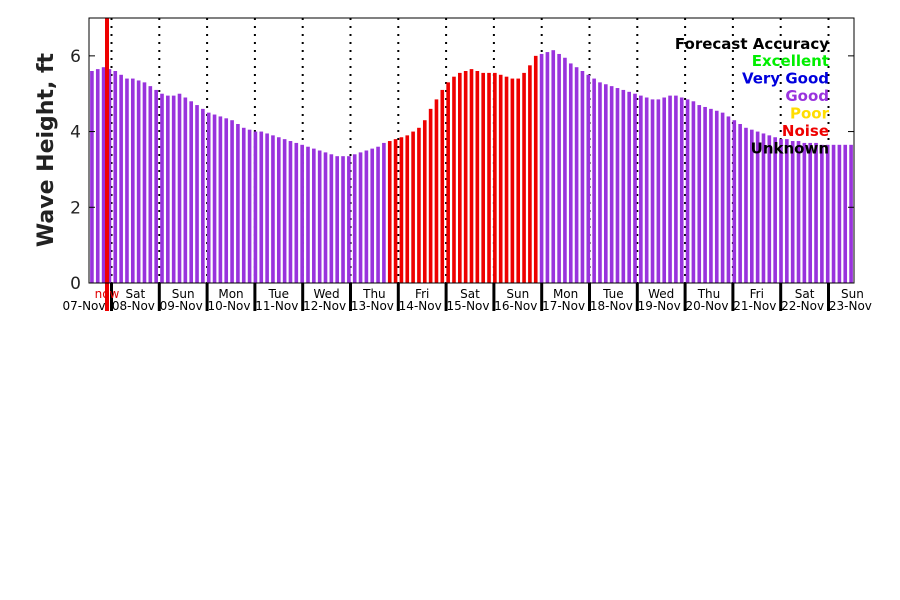 The height and width of the screenshot is (600, 900). I want to click on date-label: 20-Nov, so click(706, 306).